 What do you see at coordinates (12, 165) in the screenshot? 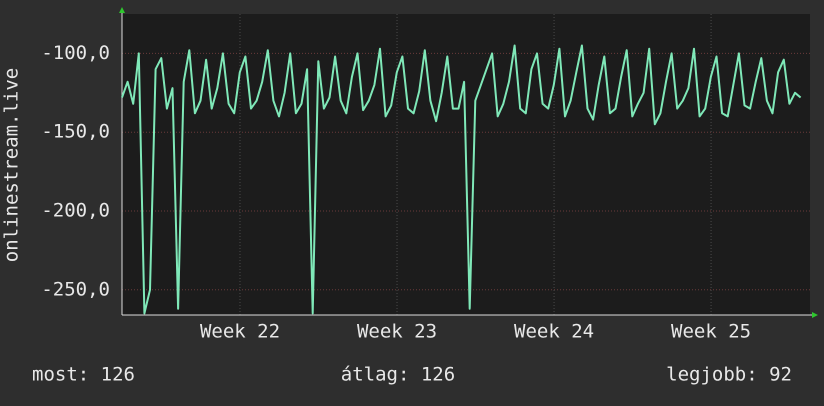
I see `y-axis-label: onlinestream.live` at bounding box center [12, 165].